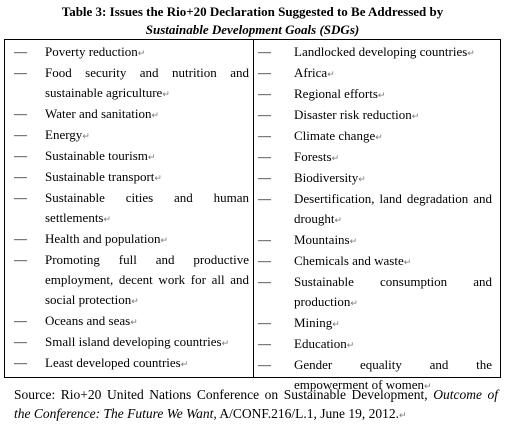 The image size is (505, 426). I want to click on table-item: — Mountains, so click(377, 240).